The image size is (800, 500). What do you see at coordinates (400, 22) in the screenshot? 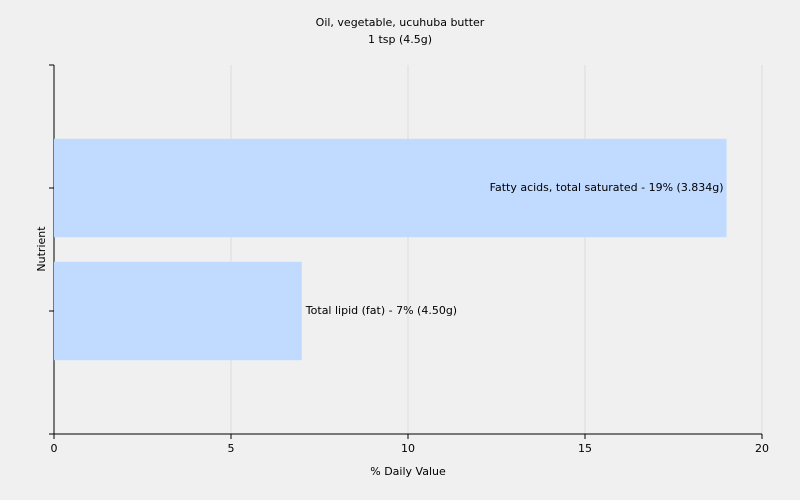
I see `chart-title: Oil, vegetable, ucuhuba butter` at bounding box center [400, 22].